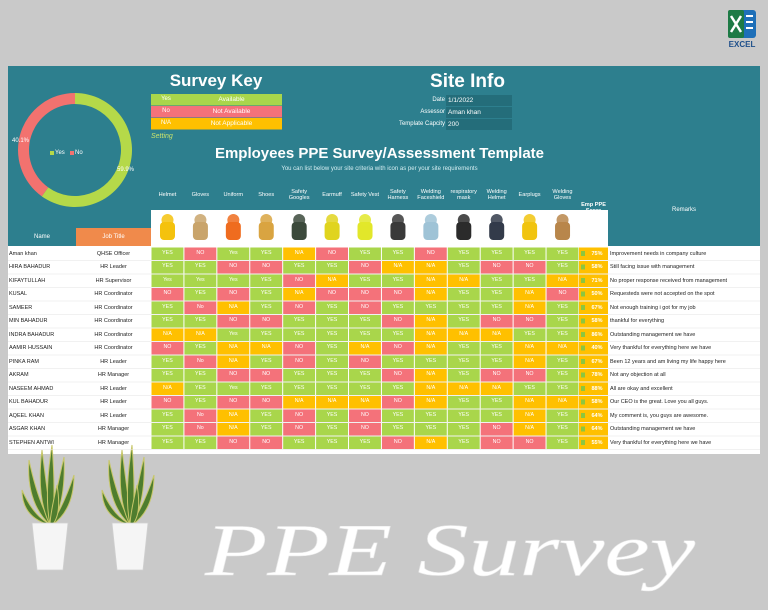 The width and height of the screenshot is (768, 610). Describe the element at coordinates (562, 194) in the screenshot. I see `column-header: Welding Gloves` at that location.